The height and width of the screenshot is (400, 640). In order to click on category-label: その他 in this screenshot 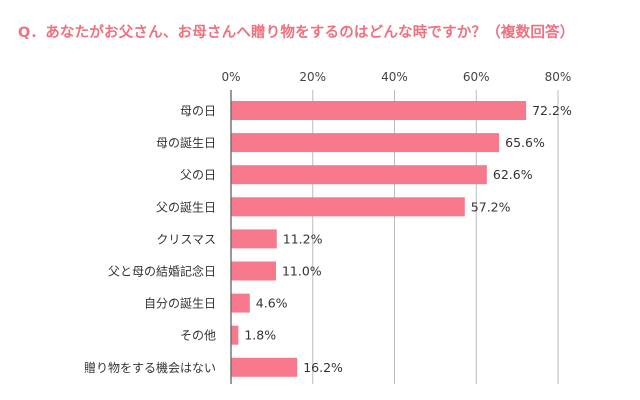, I will do `click(198, 336)`.